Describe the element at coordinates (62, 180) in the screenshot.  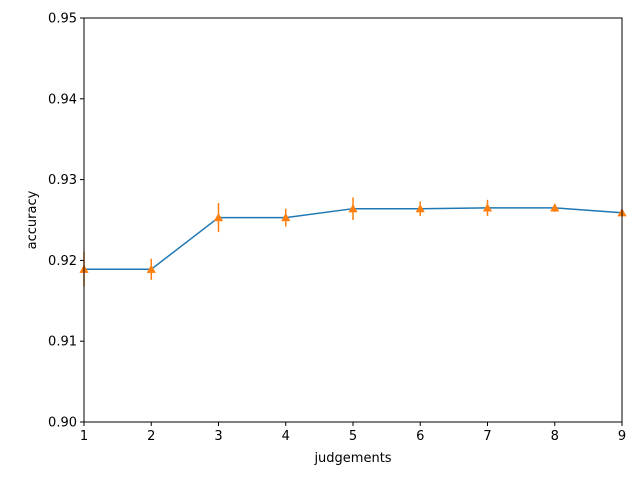
I see `y-tick-label: 0.93` at that location.